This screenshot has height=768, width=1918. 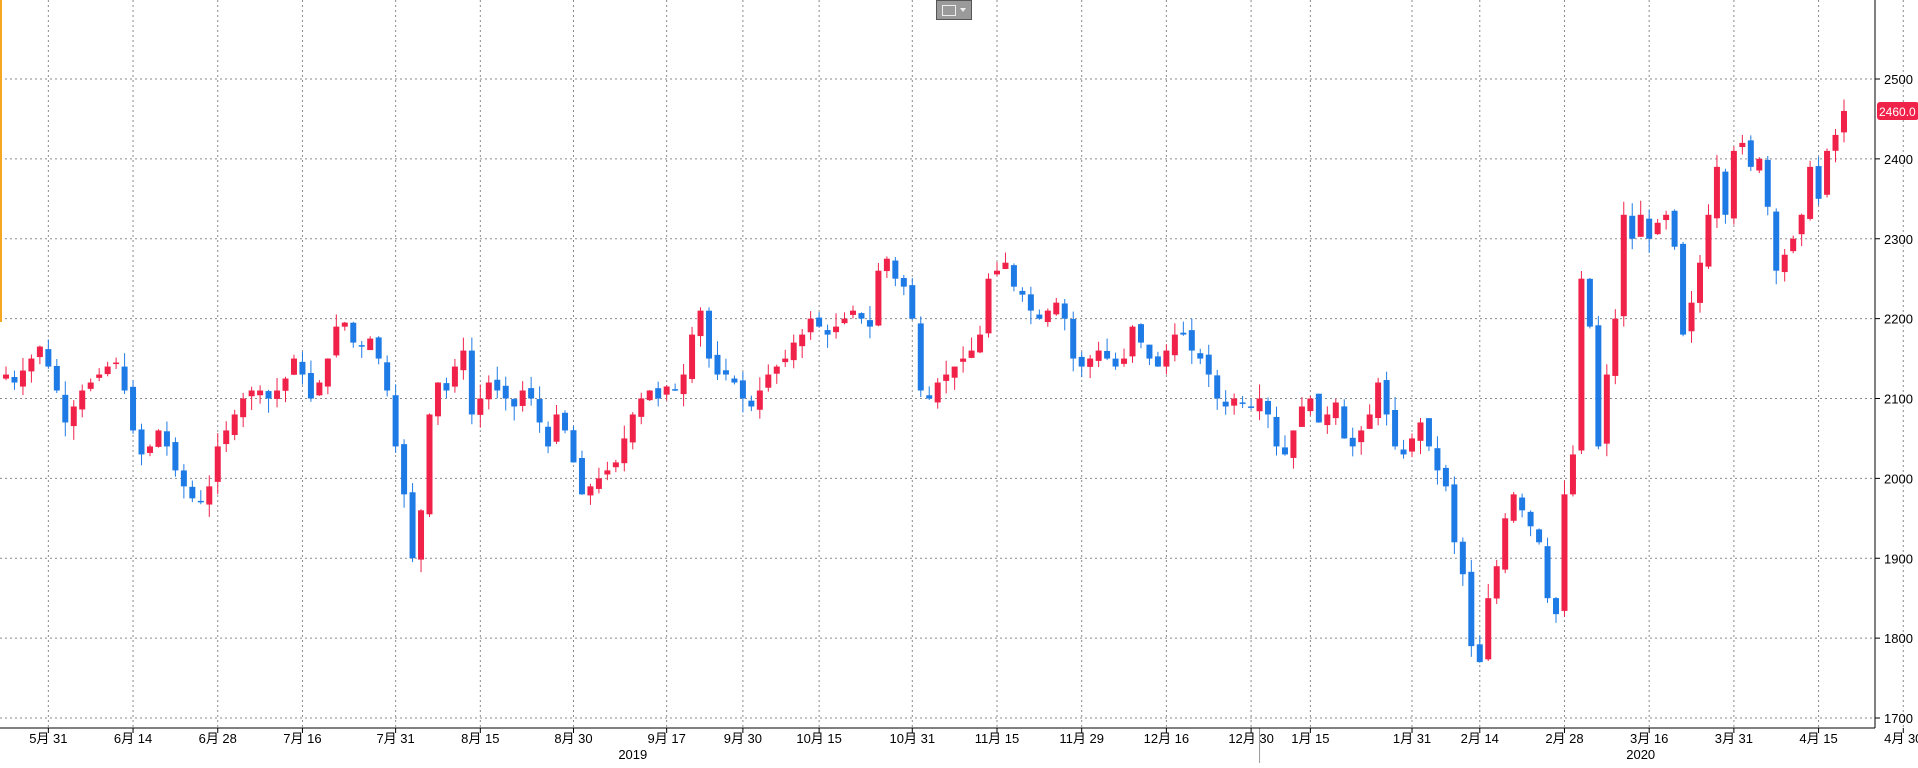 I want to click on x-tick-label: 3月 16, so click(x=1649, y=738).